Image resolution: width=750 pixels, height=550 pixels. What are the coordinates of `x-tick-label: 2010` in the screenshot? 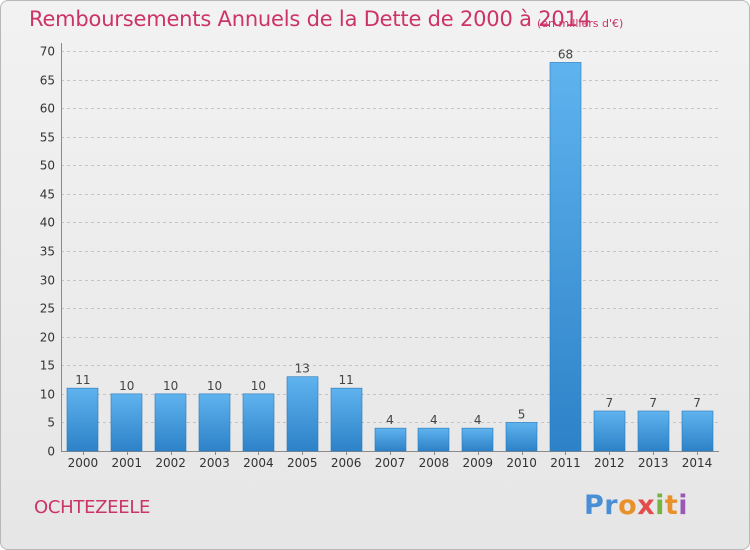 It's located at (521, 463).